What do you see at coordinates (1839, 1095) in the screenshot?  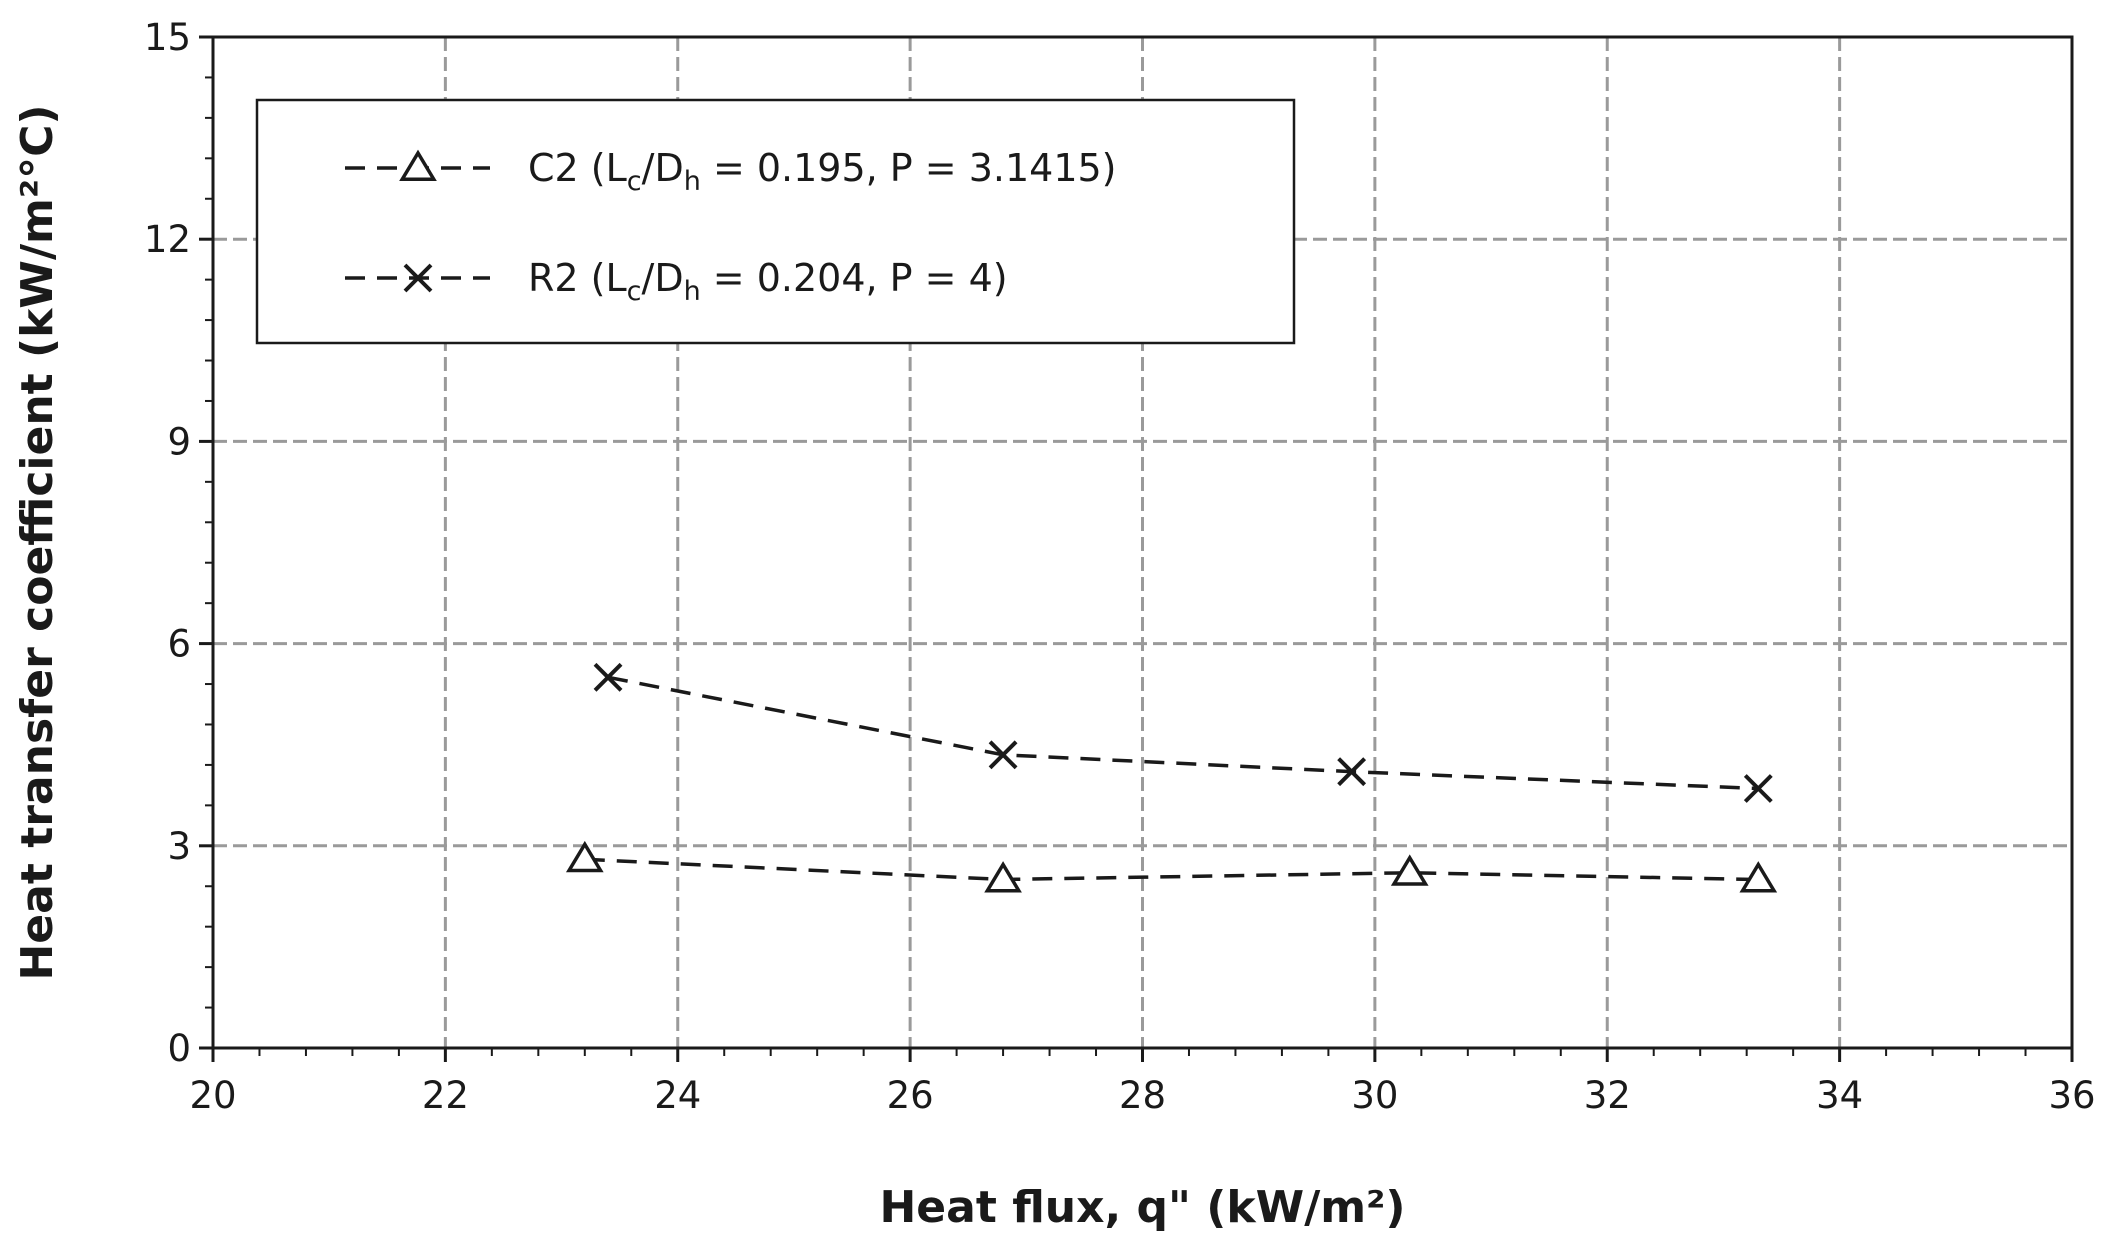 I see `x-tick-label: 34` at bounding box center [1839, 1095].